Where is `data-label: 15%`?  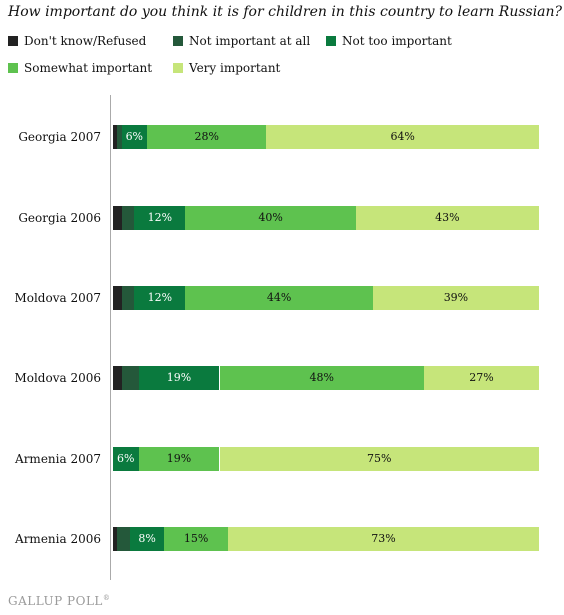
data-label: 15% is located at coordinates (196, 538).